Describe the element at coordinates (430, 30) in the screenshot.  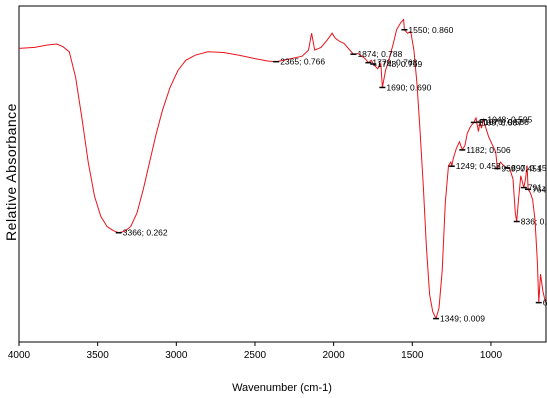
I see `peak-label: 1550; 0.860` at that location.